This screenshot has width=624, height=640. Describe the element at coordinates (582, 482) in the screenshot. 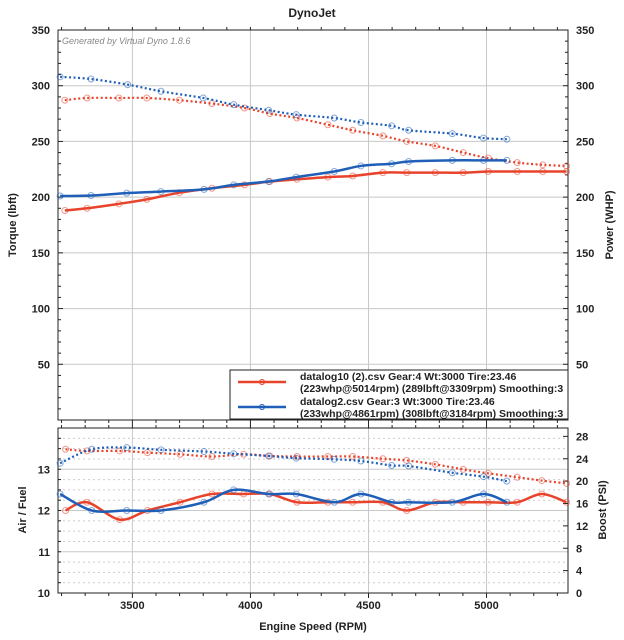

I see `y2-tick-label: 20` at that location.